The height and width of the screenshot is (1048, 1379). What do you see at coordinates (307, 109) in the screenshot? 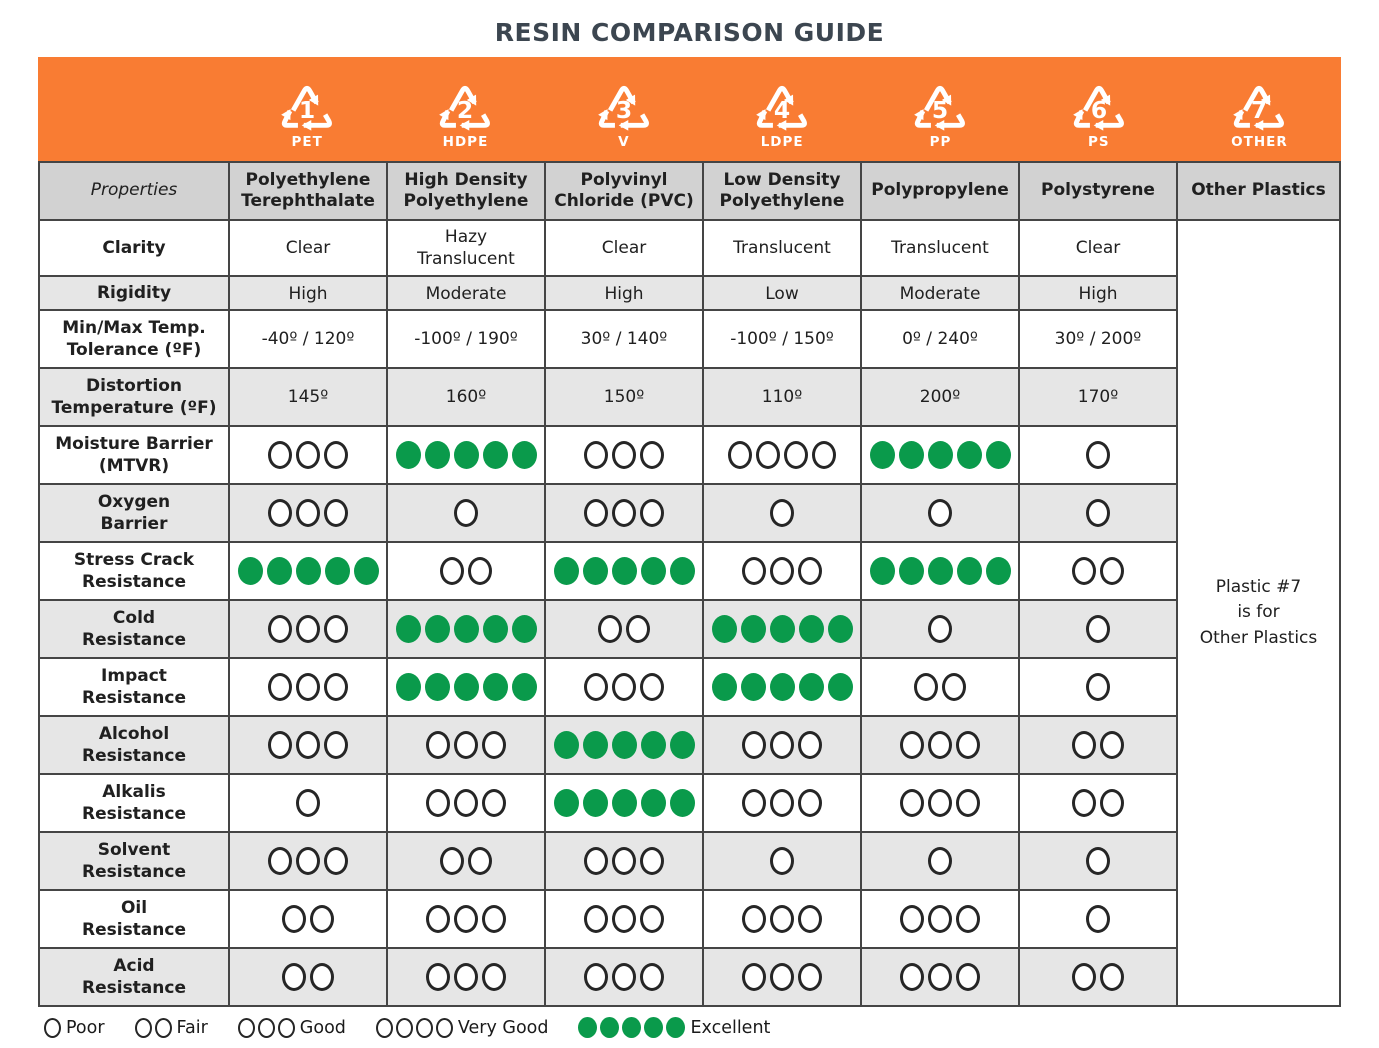
I see `recycling-code-number: 1` at bounding box center [307, 109].